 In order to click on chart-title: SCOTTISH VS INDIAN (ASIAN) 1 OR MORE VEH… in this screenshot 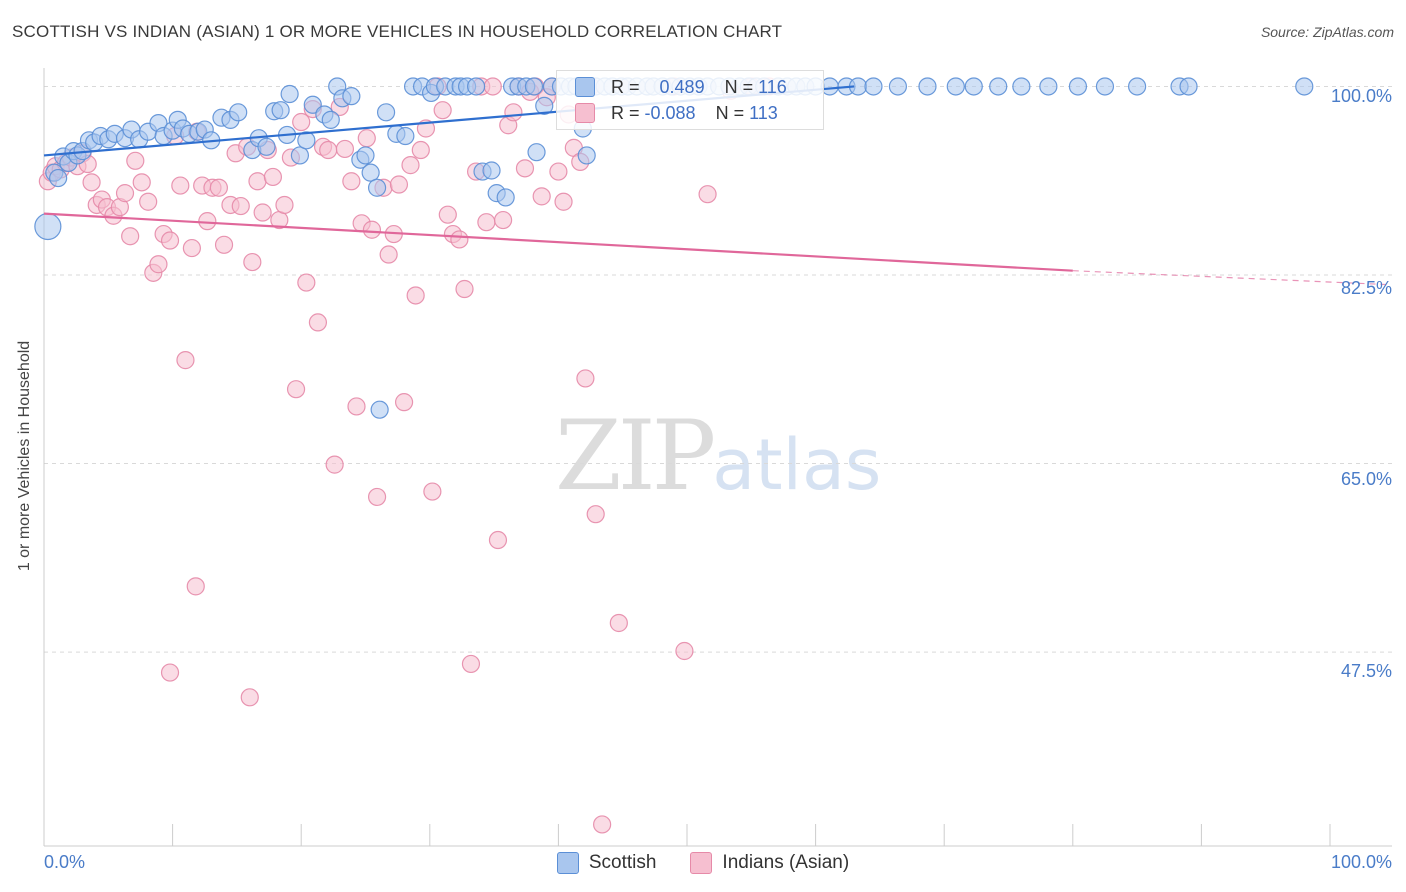, I will do `click(397, 31)`.